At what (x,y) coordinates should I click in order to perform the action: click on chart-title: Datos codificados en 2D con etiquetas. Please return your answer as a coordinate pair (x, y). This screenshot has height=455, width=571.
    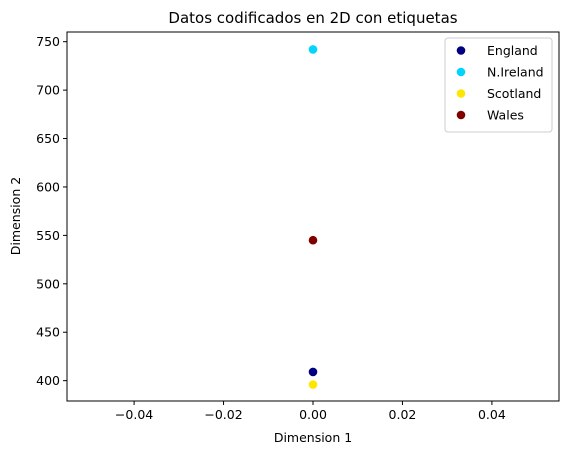
    Looking at the image, I should click on (312, 18).